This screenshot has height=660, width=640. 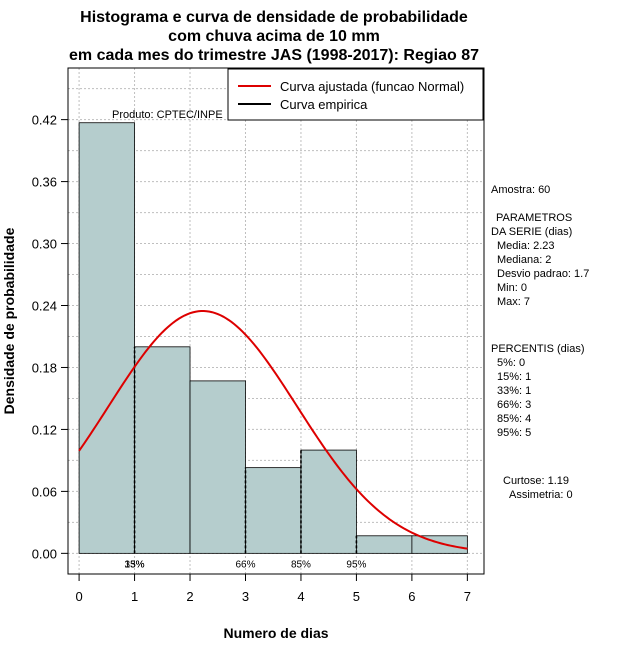 I want to click on percentile-markers, so click(x=245, y=450).